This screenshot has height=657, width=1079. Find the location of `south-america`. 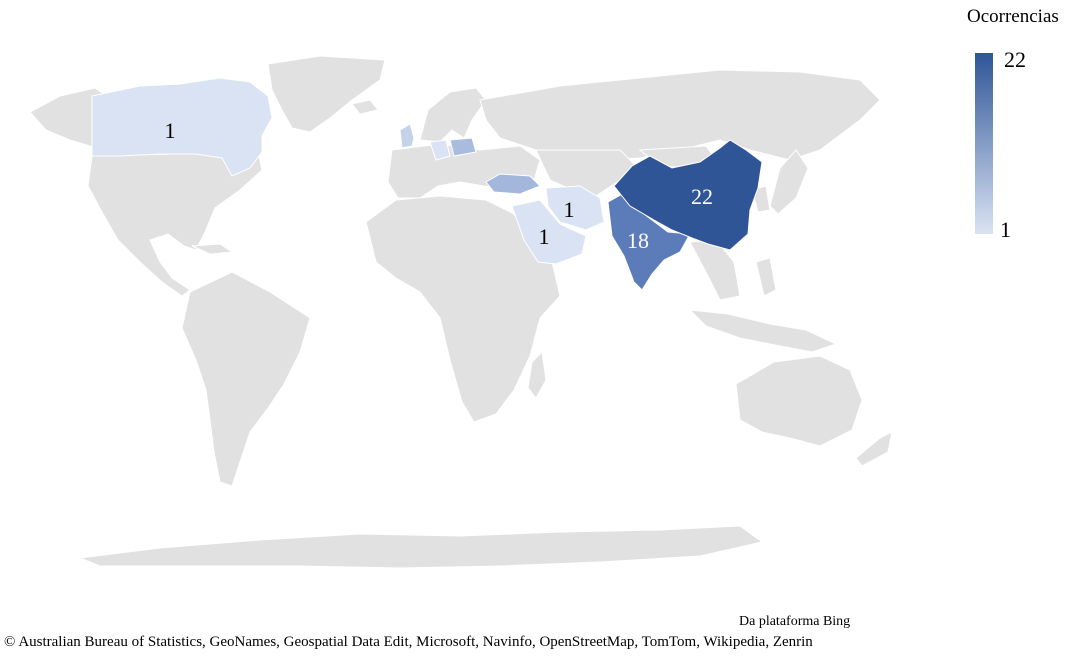

south-america is located at coordinates (246, 379).